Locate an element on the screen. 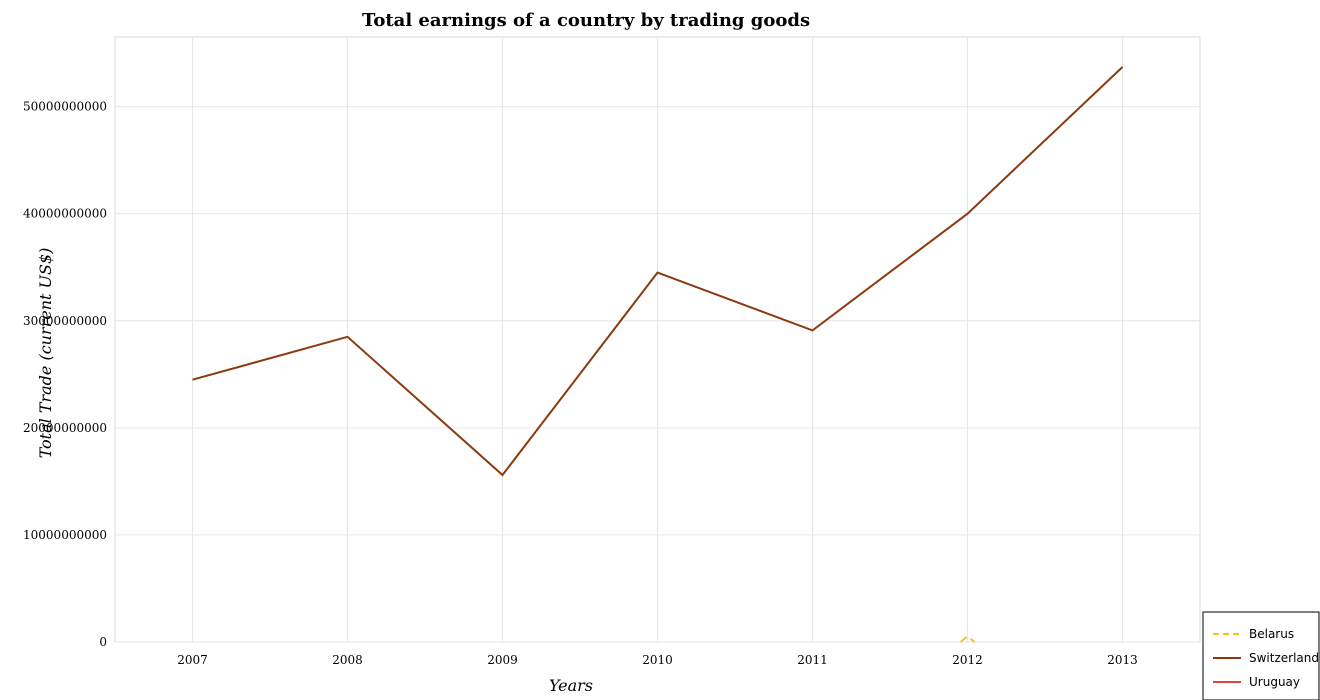  x-tick-label: 2009 is located at coordinates (502, 660).